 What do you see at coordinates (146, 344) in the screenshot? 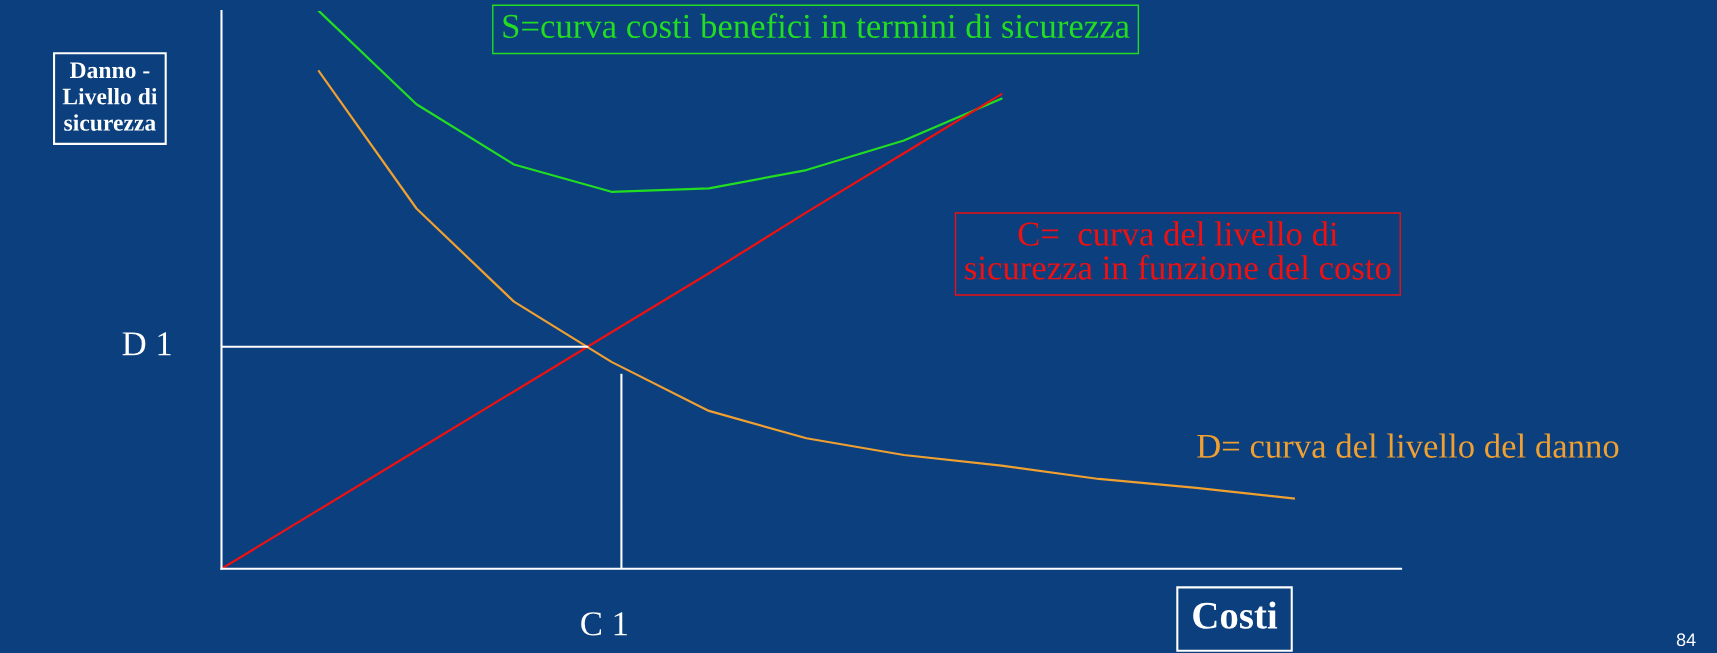
I see `ref-line-label: D 1` at bounding box center [146, 344].